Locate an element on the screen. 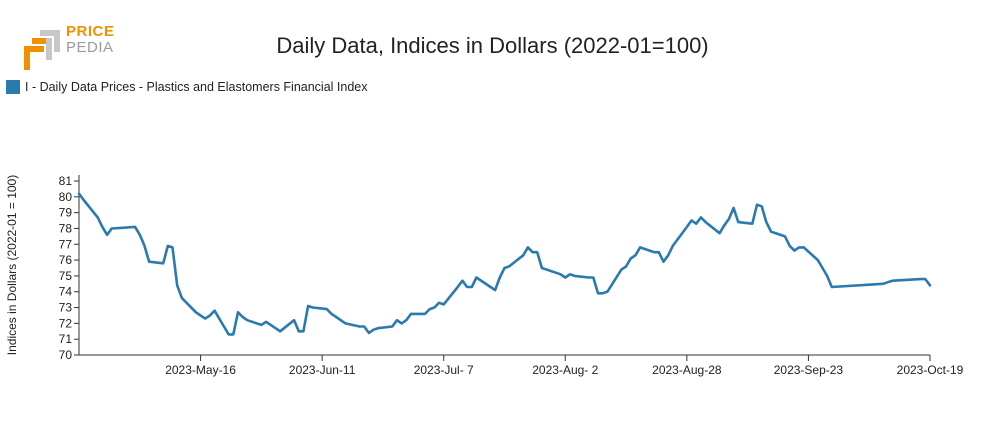 This screenshot has height=430, width=985. y-tick-label: 78 is located at coordinates (66, 228).